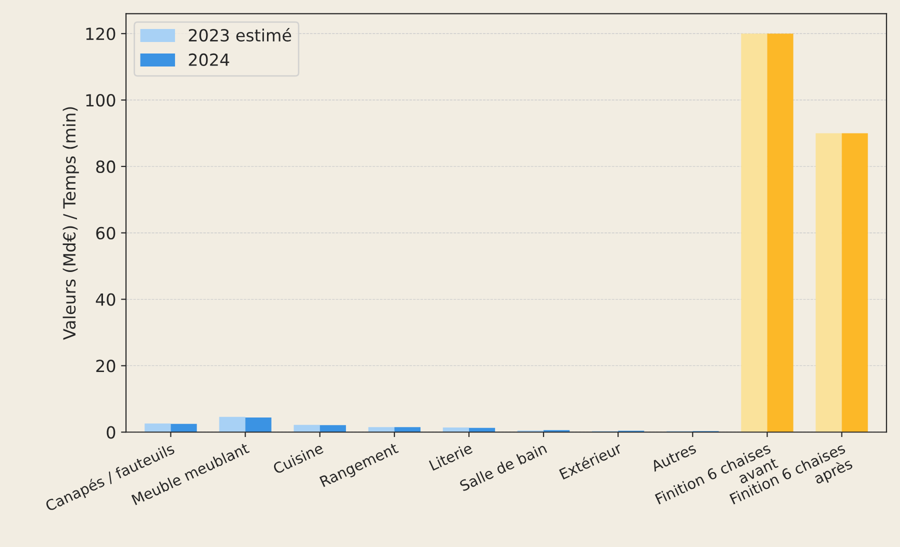 Image resolution: width=900 pixels, height=547 pixels. What do you see at coordinates (106, 167) in the screenshot?
I see `y-tick-label: 80` at bounding box center [106, 167].